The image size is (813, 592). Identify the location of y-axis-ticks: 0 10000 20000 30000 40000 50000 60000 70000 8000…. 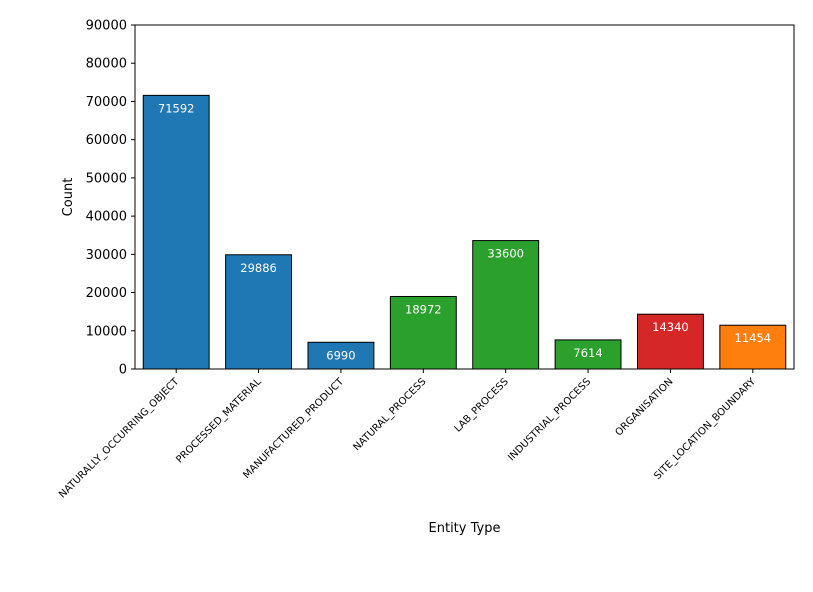
(110, 198).